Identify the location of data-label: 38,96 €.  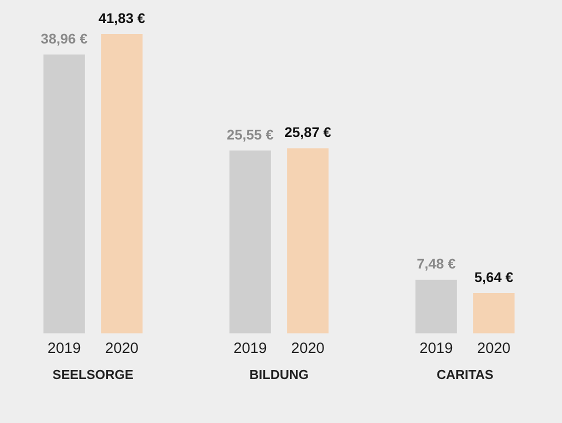
(64, 38).